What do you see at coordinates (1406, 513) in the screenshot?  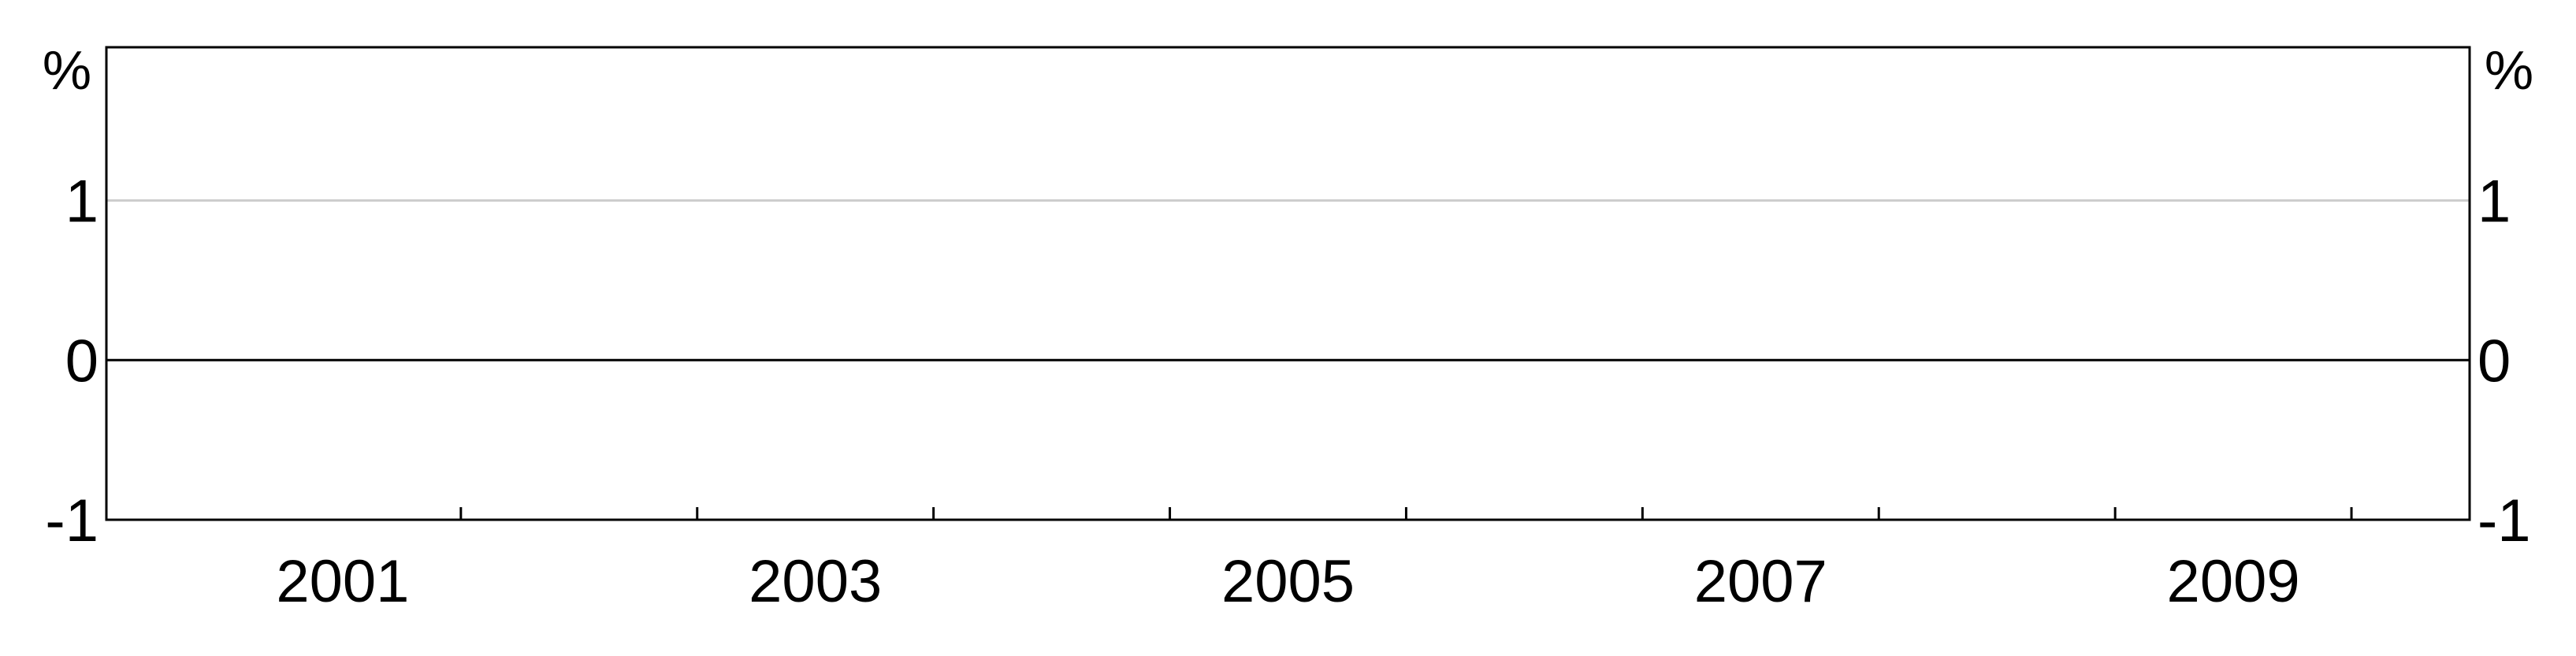 I see `x-minor-ticks` at bounding box center [1406, 513].